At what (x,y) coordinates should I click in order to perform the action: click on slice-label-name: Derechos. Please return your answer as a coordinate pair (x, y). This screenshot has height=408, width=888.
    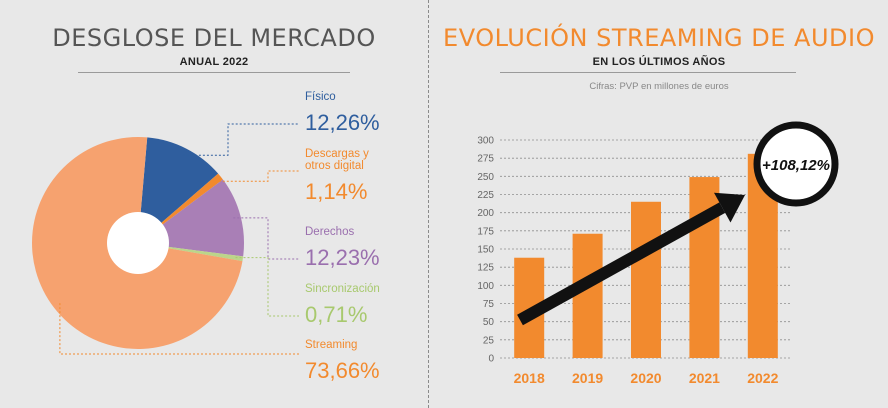
    Looking at the image, I should click on (329, 232).